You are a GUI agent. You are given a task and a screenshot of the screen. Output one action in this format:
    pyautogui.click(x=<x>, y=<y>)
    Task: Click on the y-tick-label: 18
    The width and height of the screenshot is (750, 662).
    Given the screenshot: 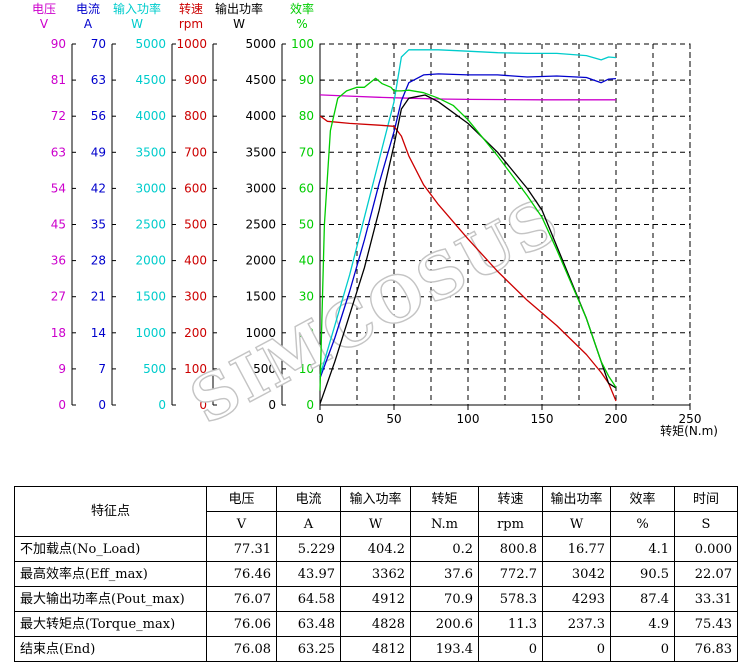 What is the action you would take?
    pyautogui.click(x=58, y=333)
    